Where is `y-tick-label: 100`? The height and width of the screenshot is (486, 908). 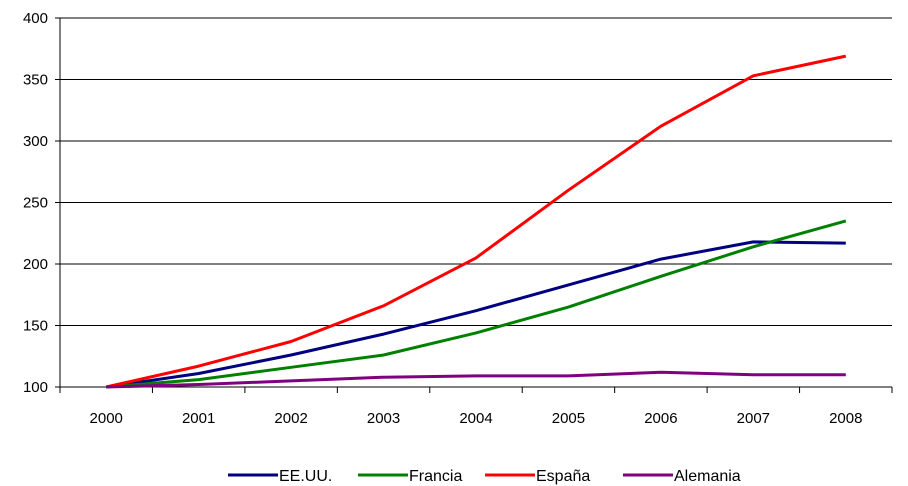 y-tick-label: 100 is located at coordinates (35, 387).